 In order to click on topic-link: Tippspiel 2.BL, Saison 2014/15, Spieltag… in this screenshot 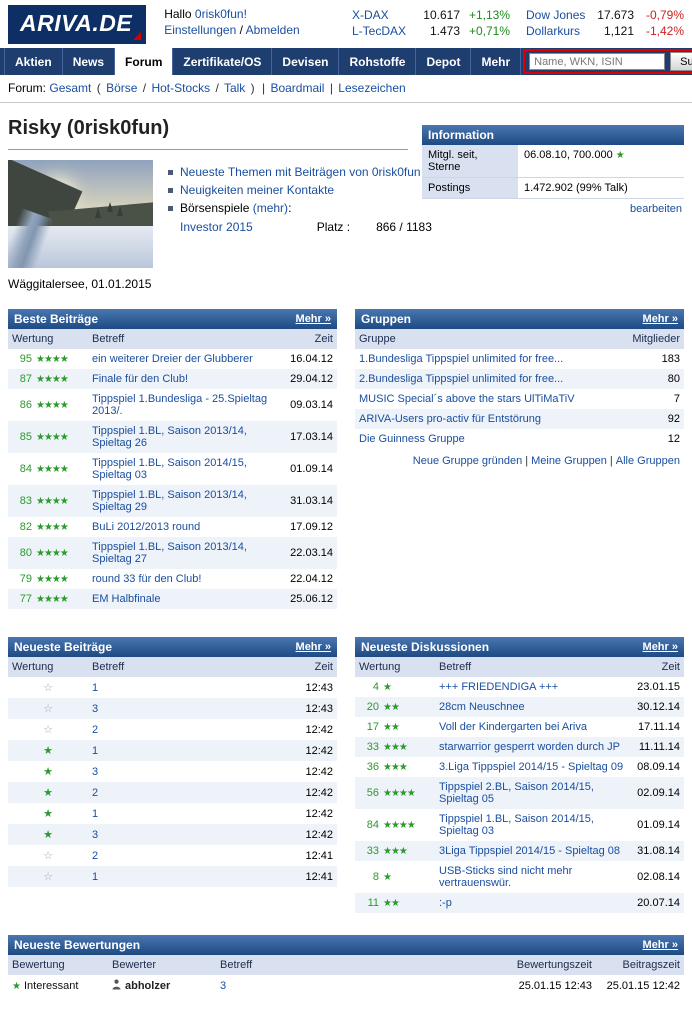, I will do `click(516, 793)`.